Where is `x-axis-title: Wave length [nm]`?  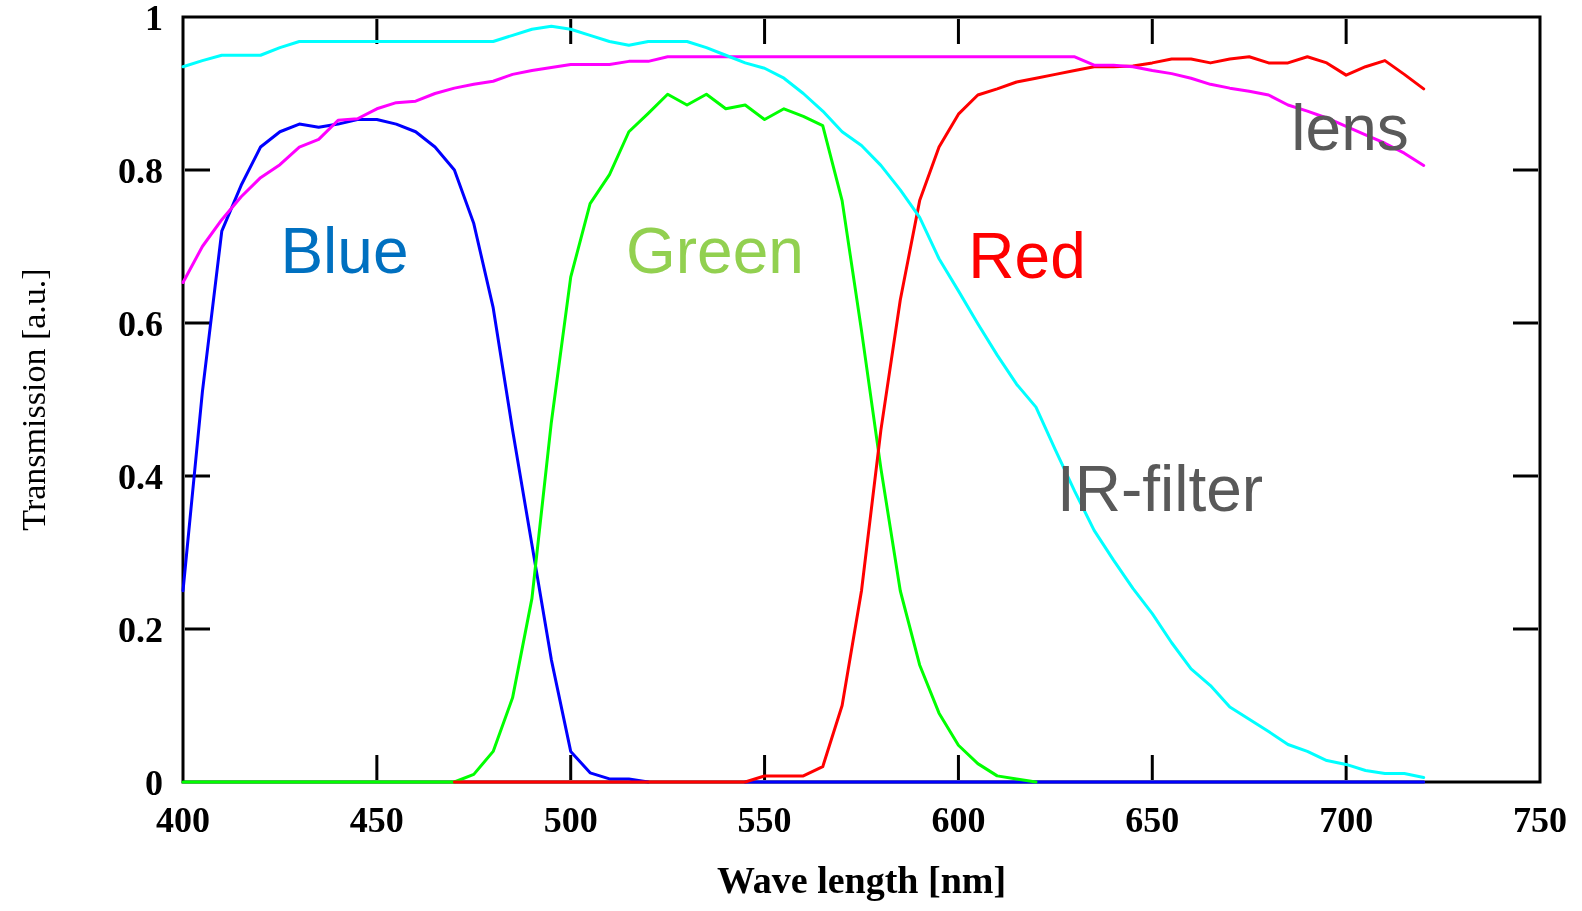
x-axis-title: Wave length [nm] is located at coordinates (861, 880).